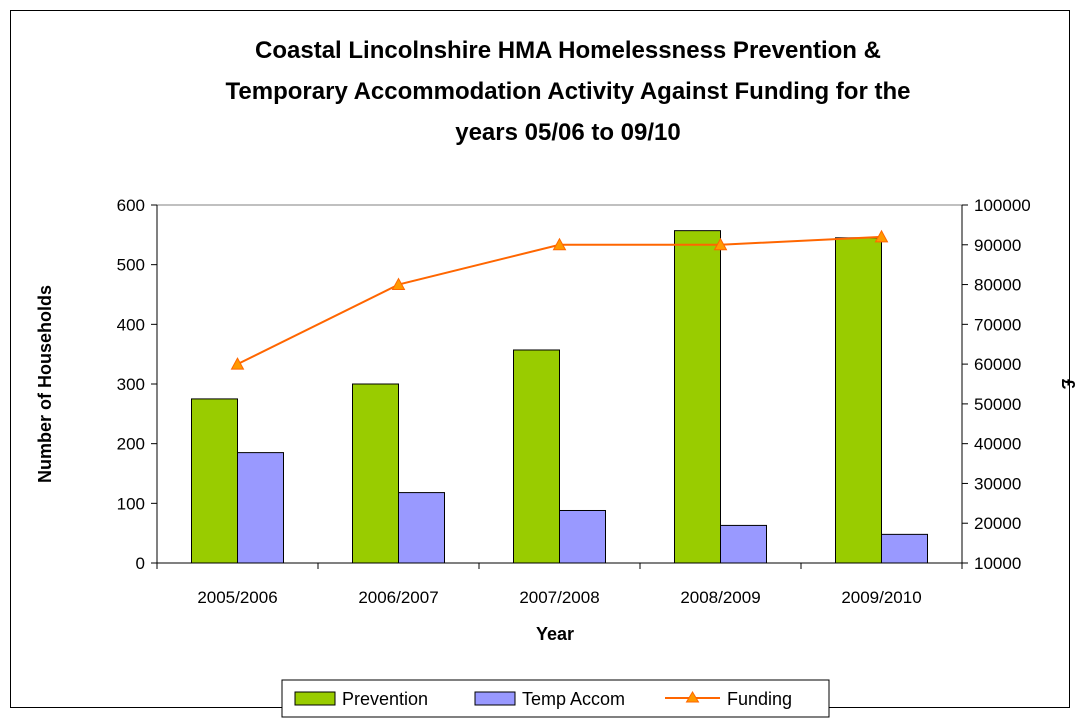 This screenshot has width=1080, height=720. Describe the element at coordinates (131, 205) in the screenshot. I see `y-tick-label: 600` at that location.